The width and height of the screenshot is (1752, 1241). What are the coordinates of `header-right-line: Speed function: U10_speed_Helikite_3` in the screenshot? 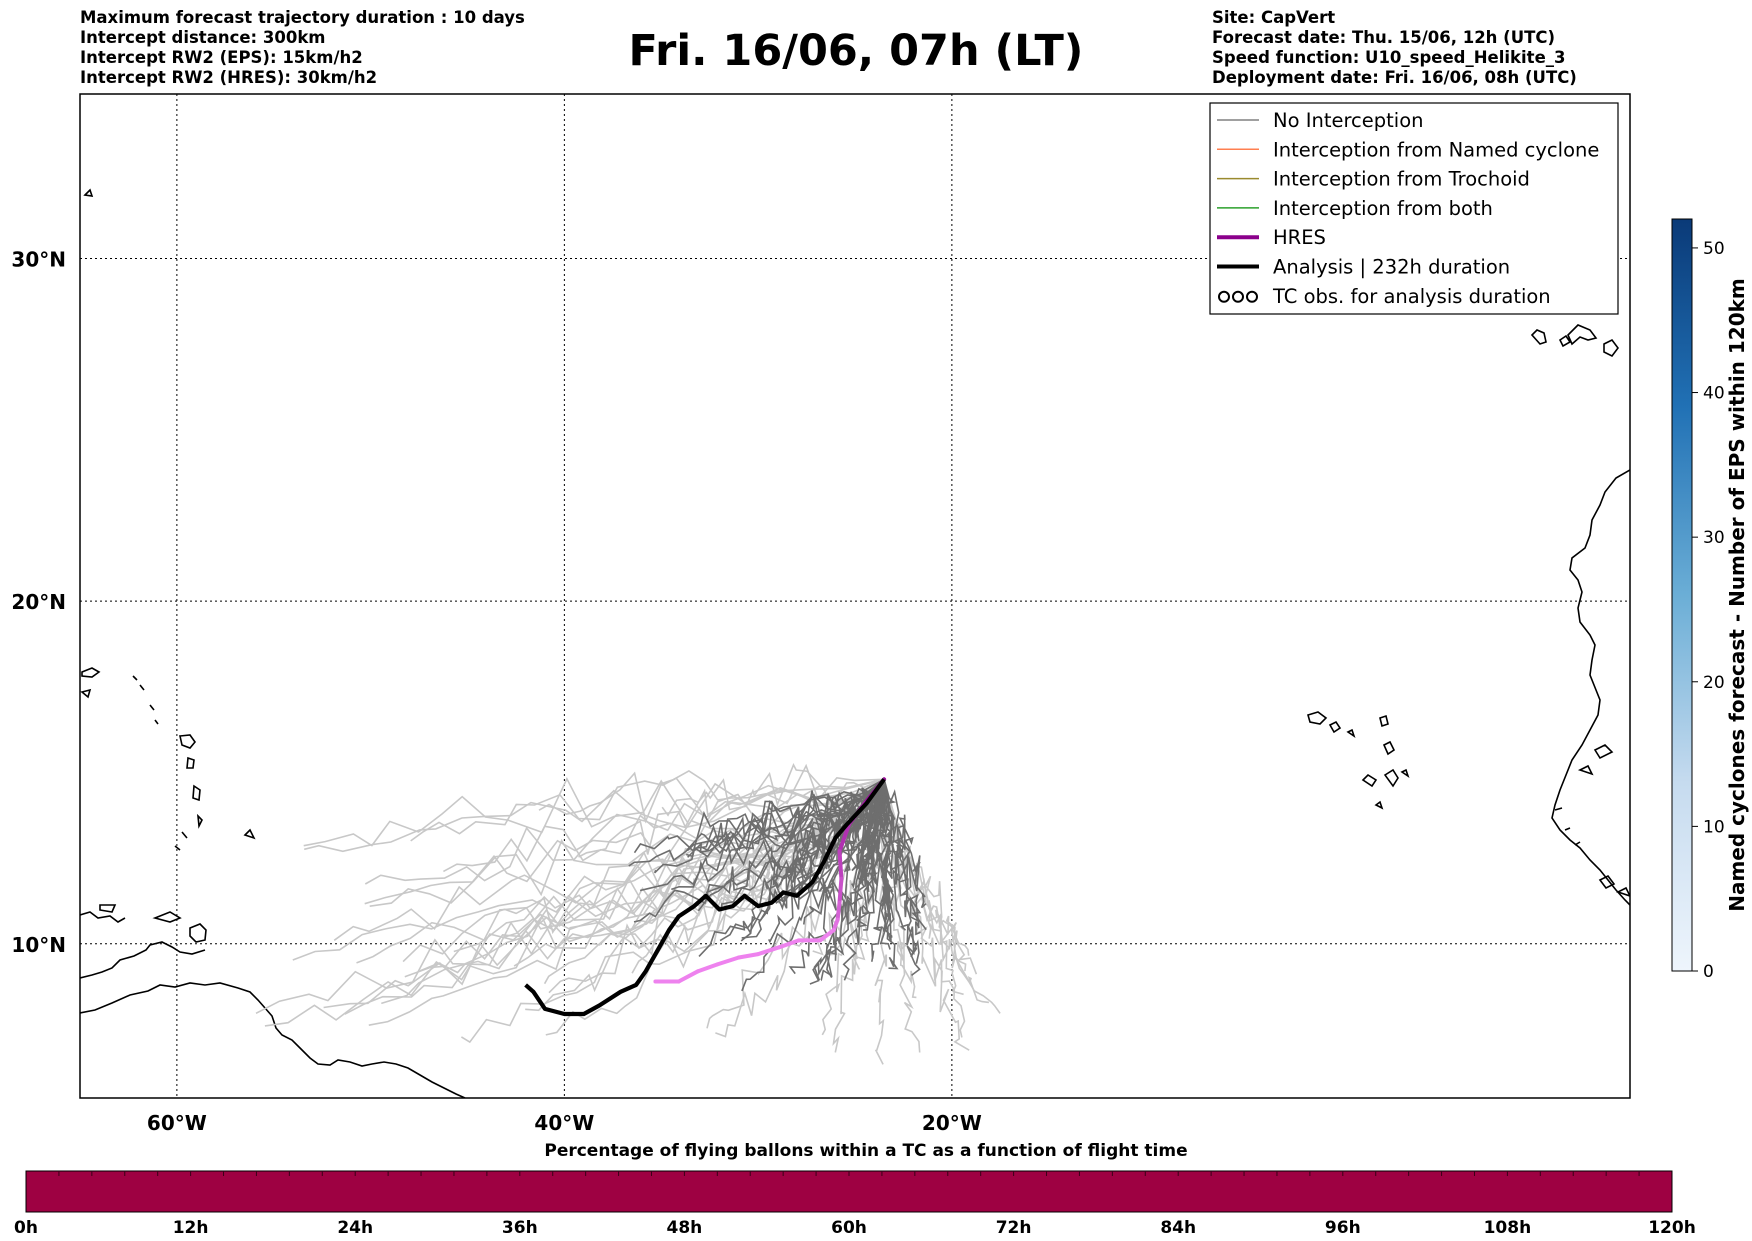 It's located at (1389, 57).